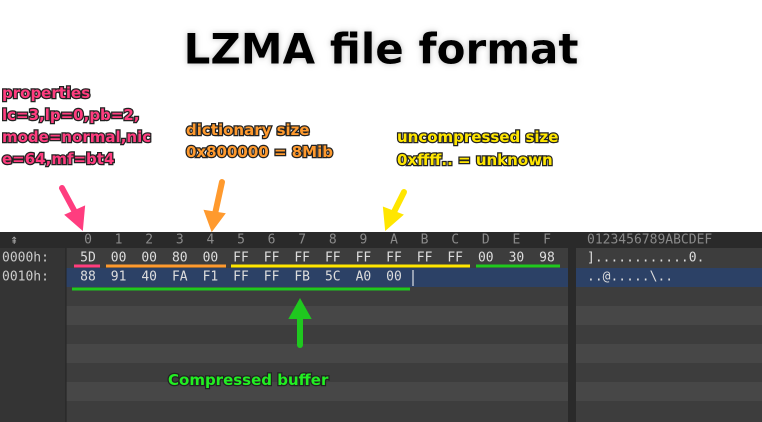  I want to click on column-header: 3, so click(180, 240).